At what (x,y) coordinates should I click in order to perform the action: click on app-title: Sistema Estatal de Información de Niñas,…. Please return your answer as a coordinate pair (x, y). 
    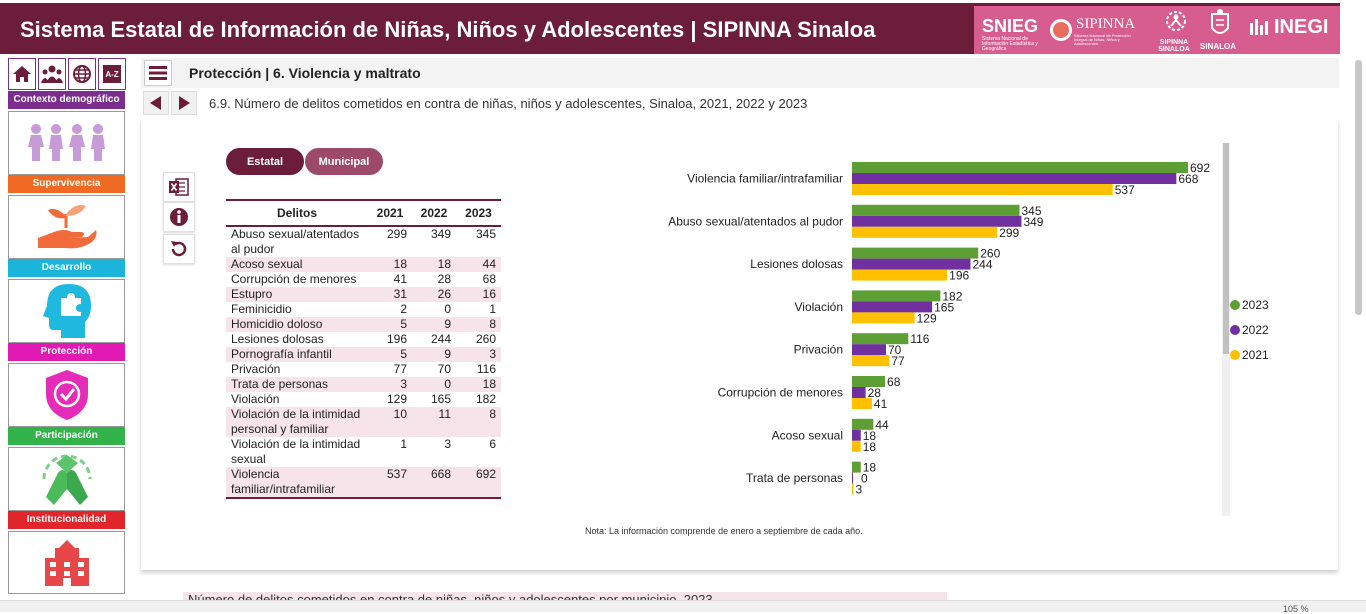
    Looking at the image, I should click on (448, 29).